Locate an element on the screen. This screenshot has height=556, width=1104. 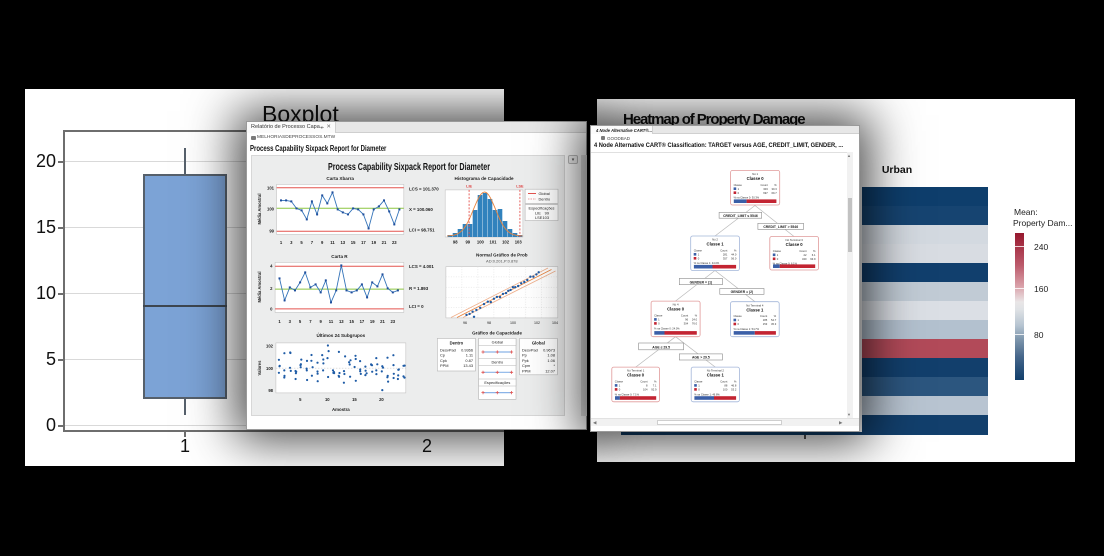
svg-text: 100 is located at coordinates (513, 323).